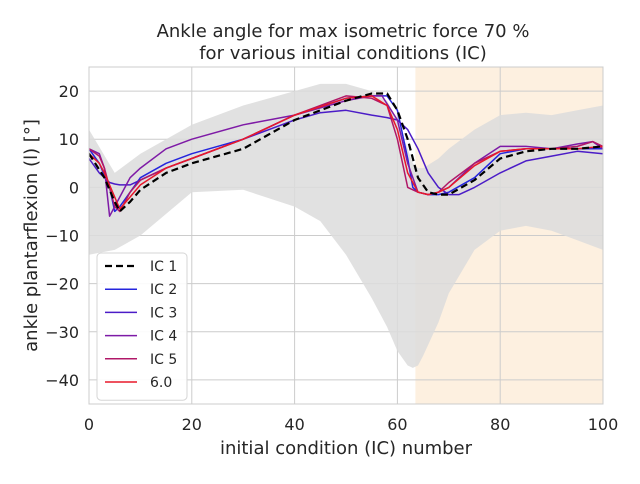 The height and width of the screenshot is (484, 640). Describe the element at coordinates (163, 337) in the screenshot. I see `legend-label: IC 4` at that location.